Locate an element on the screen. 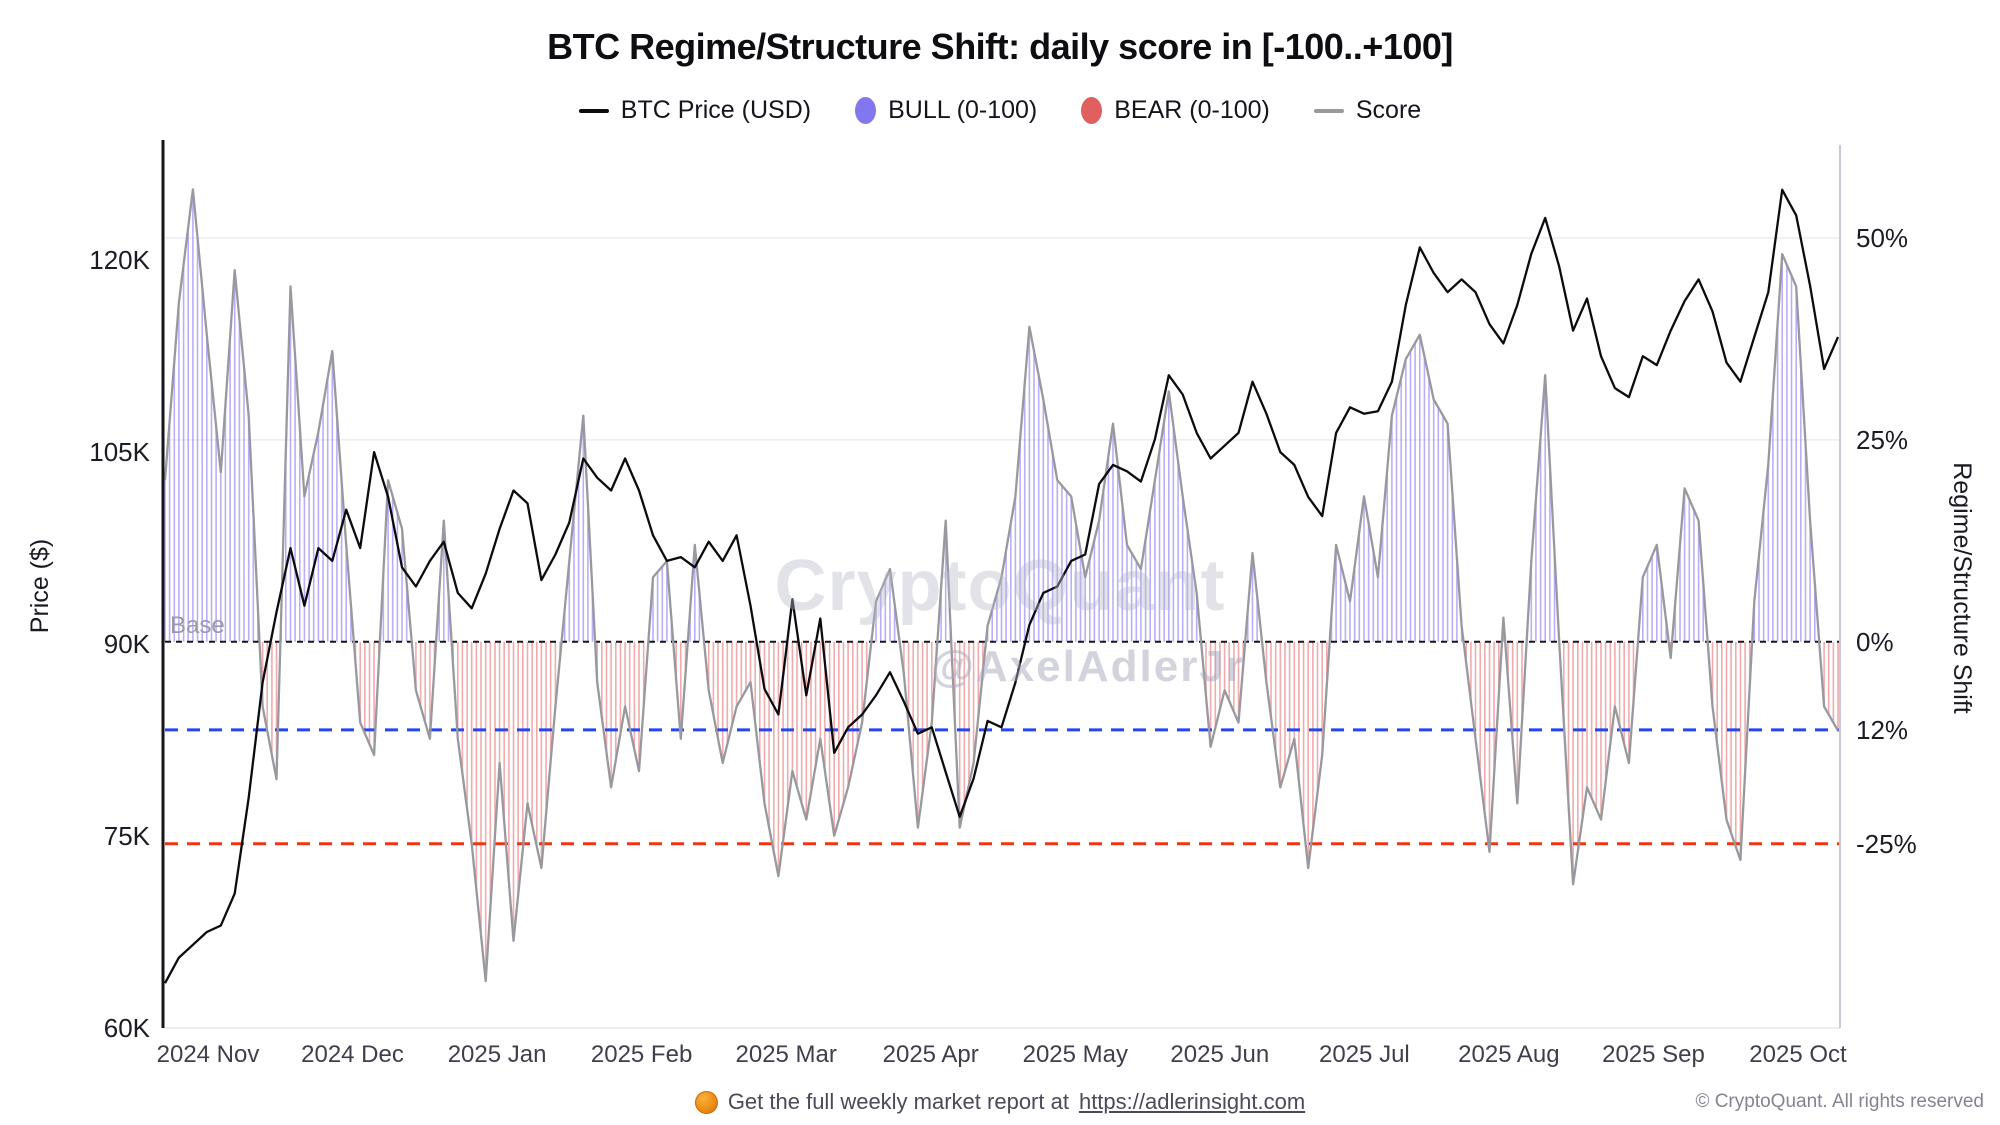 The width and height of the screenshot is (2000, 1125). legend-label: Score is located at coordinates (1388, 110).